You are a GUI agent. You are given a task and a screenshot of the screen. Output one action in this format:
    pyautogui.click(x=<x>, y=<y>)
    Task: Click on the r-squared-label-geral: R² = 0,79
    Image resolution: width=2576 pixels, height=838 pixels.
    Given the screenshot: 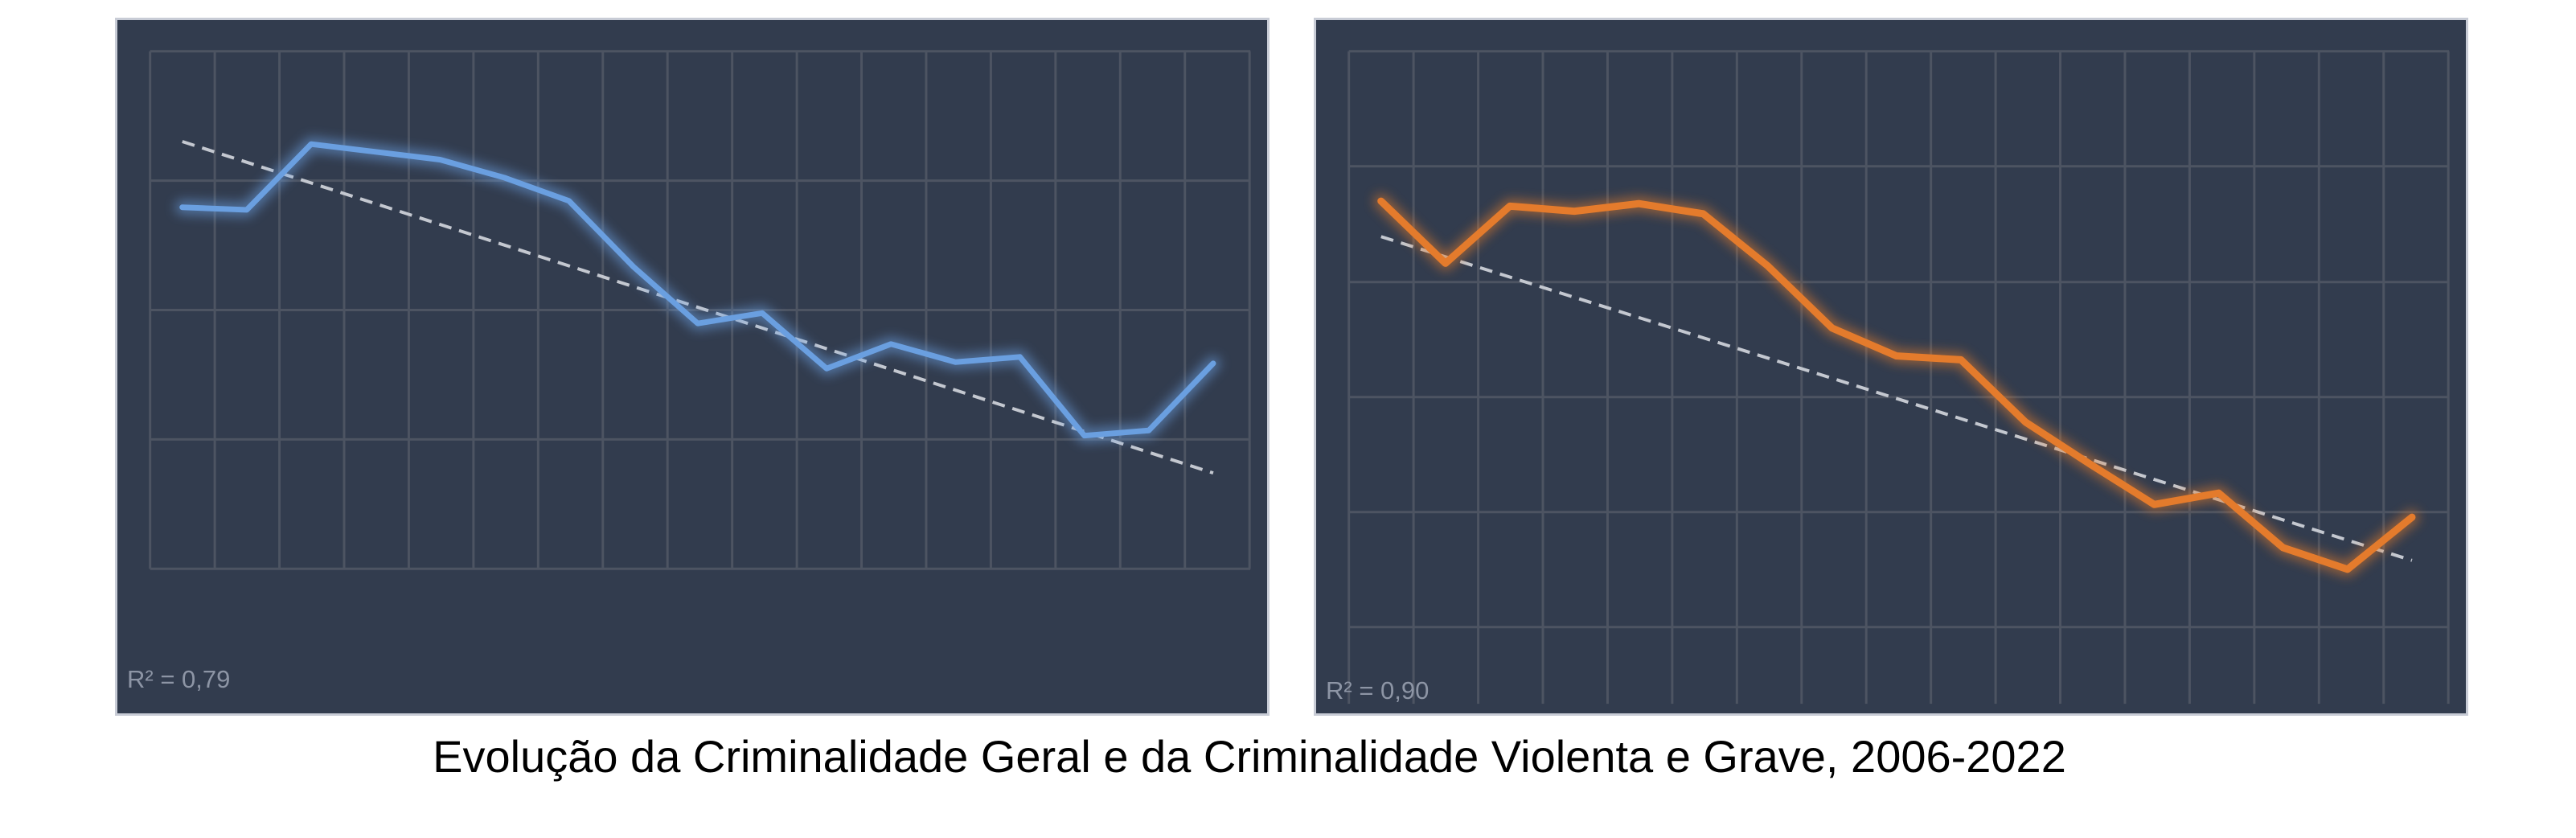 What is the action you would take?
    pyautogui.click(x=179, y=679)
    